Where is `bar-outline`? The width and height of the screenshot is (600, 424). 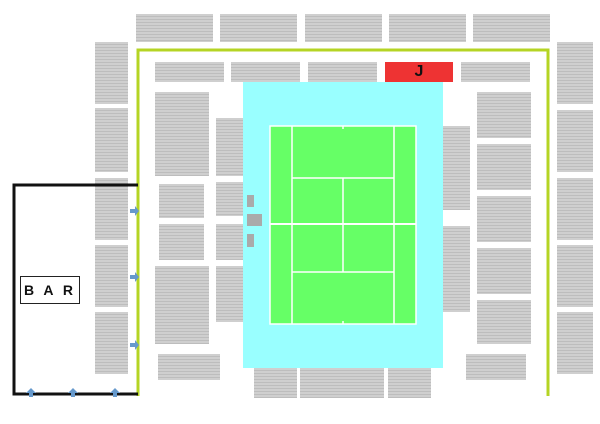 bar-outline is located at coordinates (75, 289).